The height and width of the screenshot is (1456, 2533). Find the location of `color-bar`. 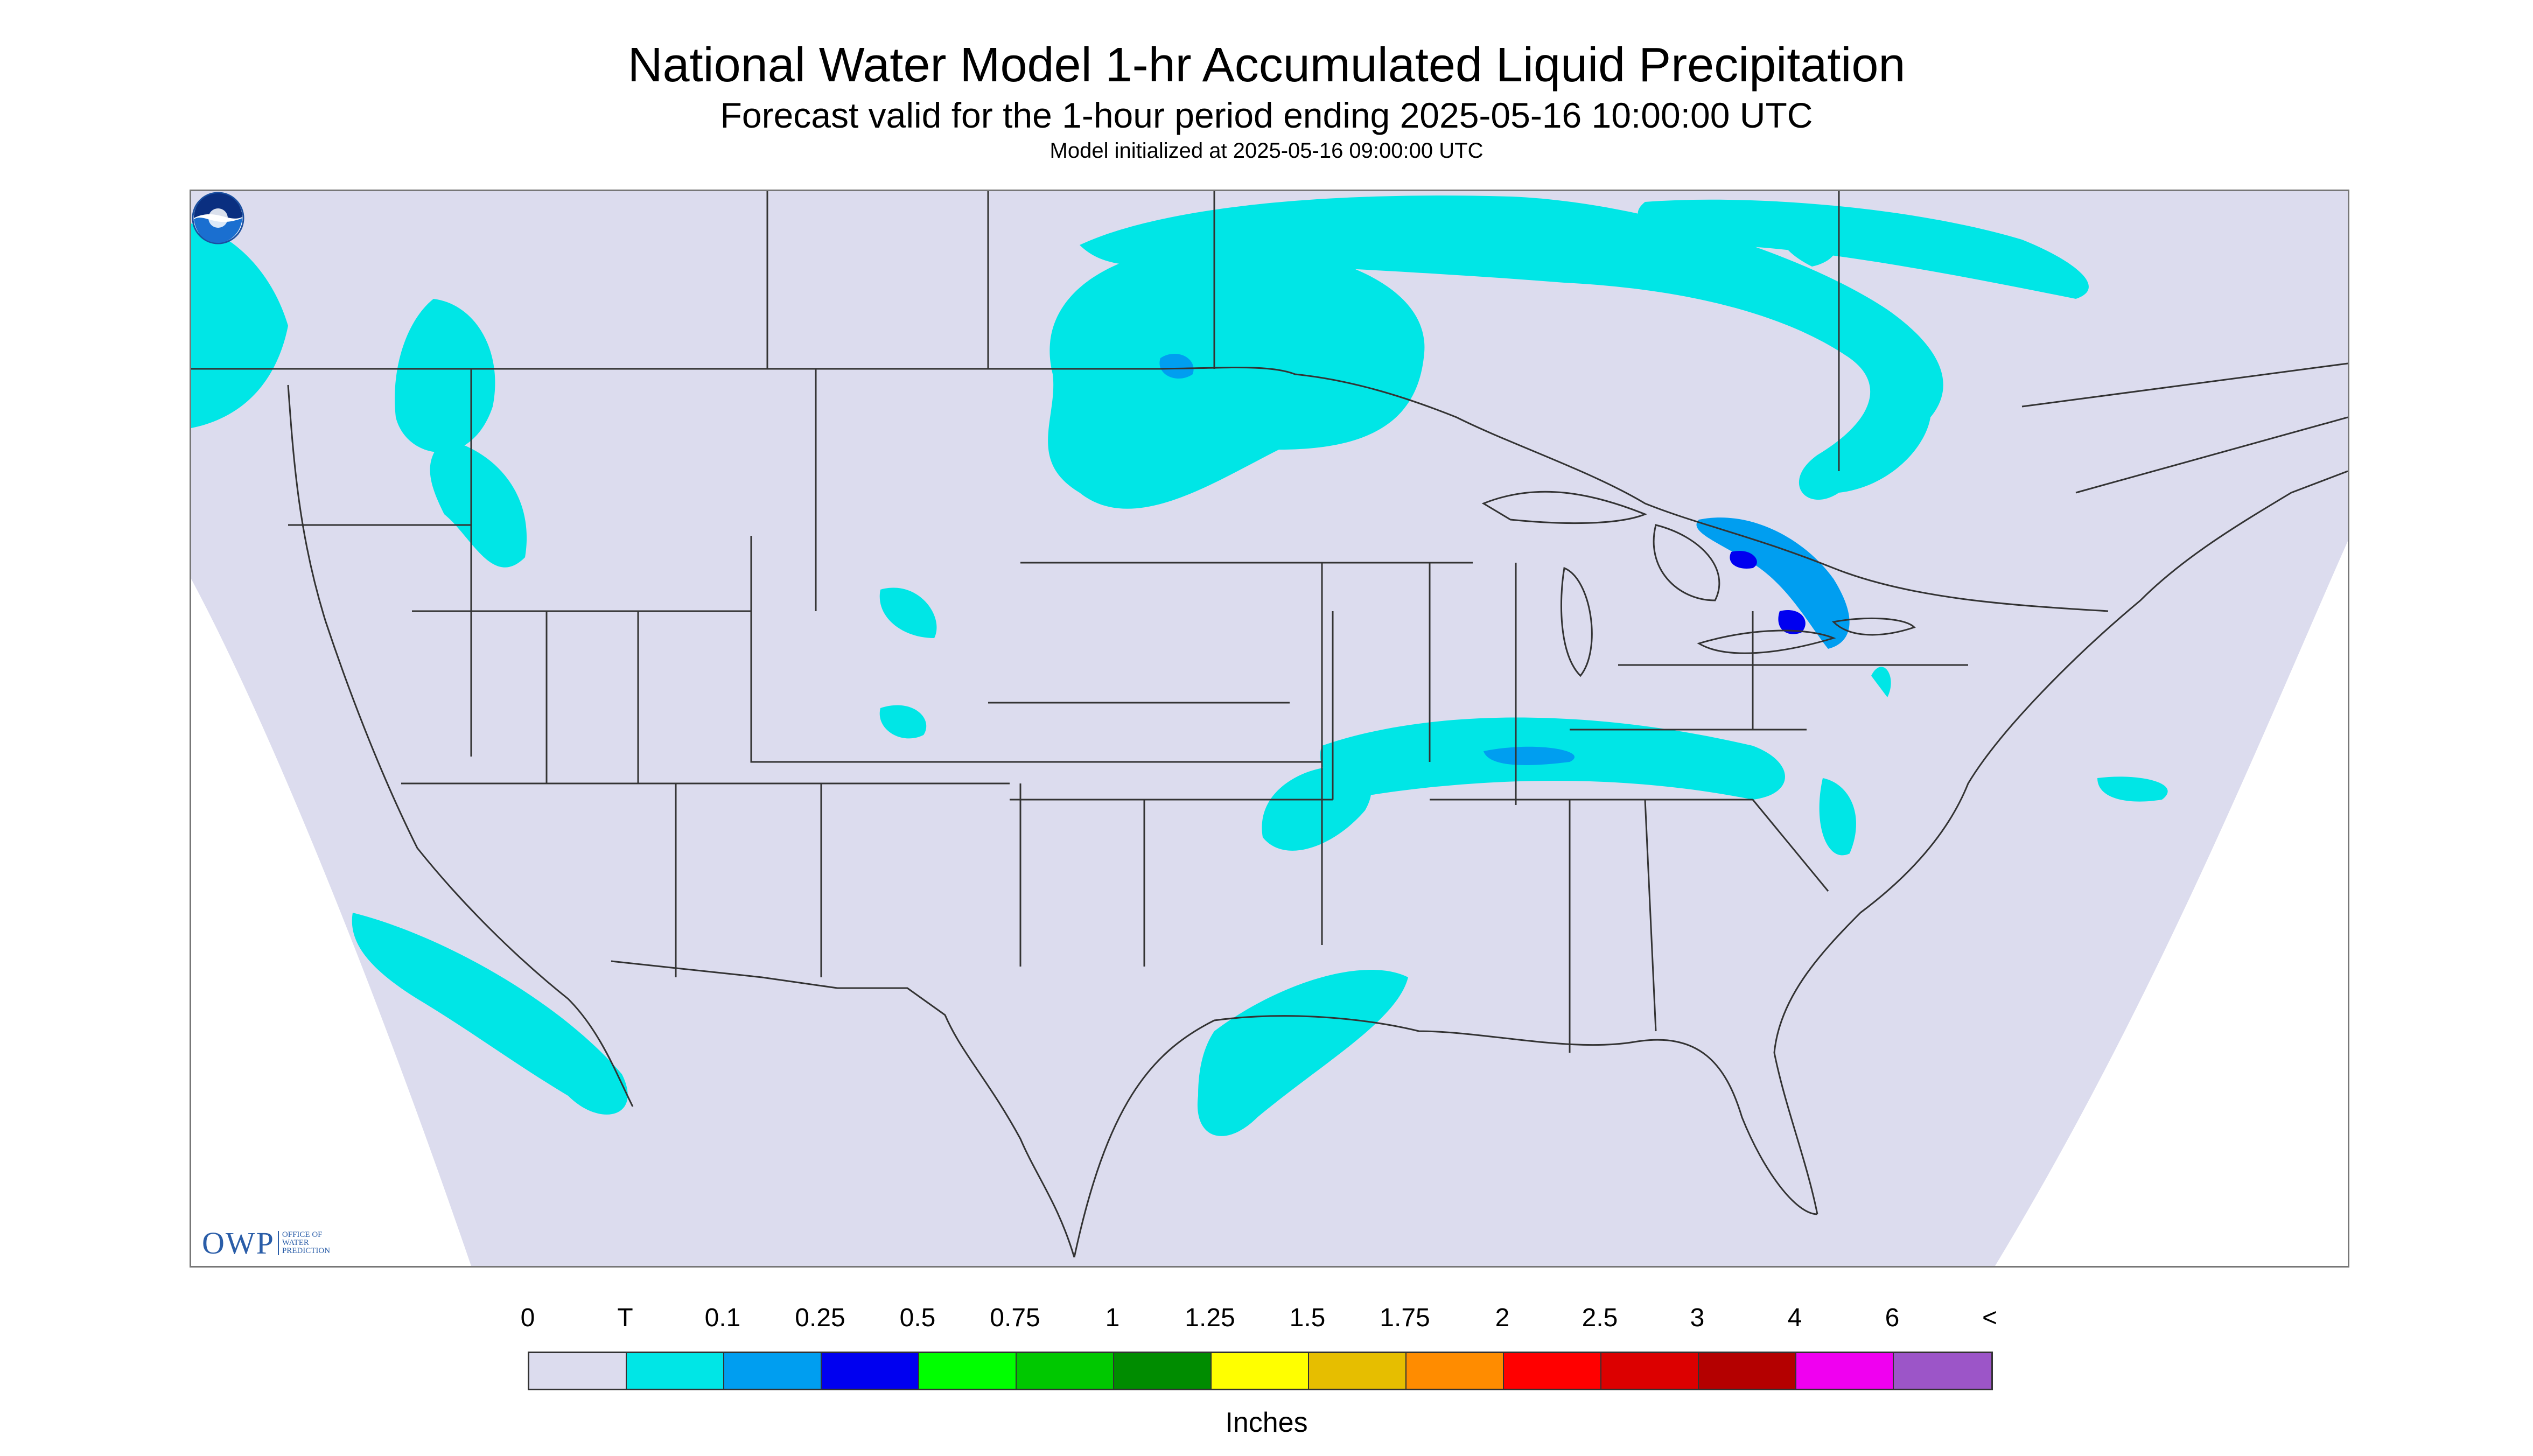

color-bar is located at coordinates (1260, 1371).